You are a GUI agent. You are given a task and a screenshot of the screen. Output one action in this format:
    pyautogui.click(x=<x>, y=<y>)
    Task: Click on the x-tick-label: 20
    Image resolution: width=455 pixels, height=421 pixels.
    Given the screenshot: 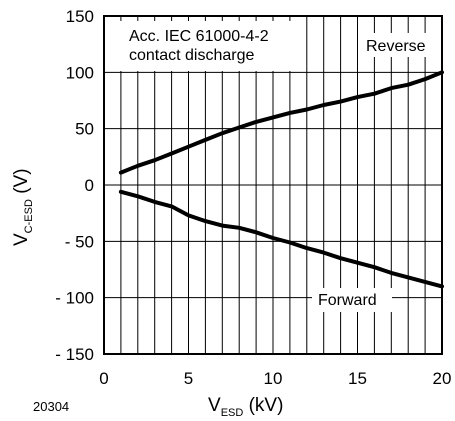 What is the action you would take?
    pyautogui.click(x=442, y=378)
    